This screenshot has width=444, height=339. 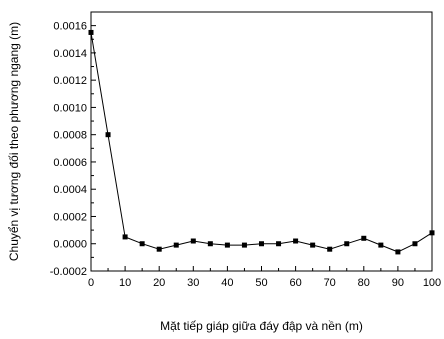 I want to click on y-tick-label: 0.0006, so click(x=70, y=163).